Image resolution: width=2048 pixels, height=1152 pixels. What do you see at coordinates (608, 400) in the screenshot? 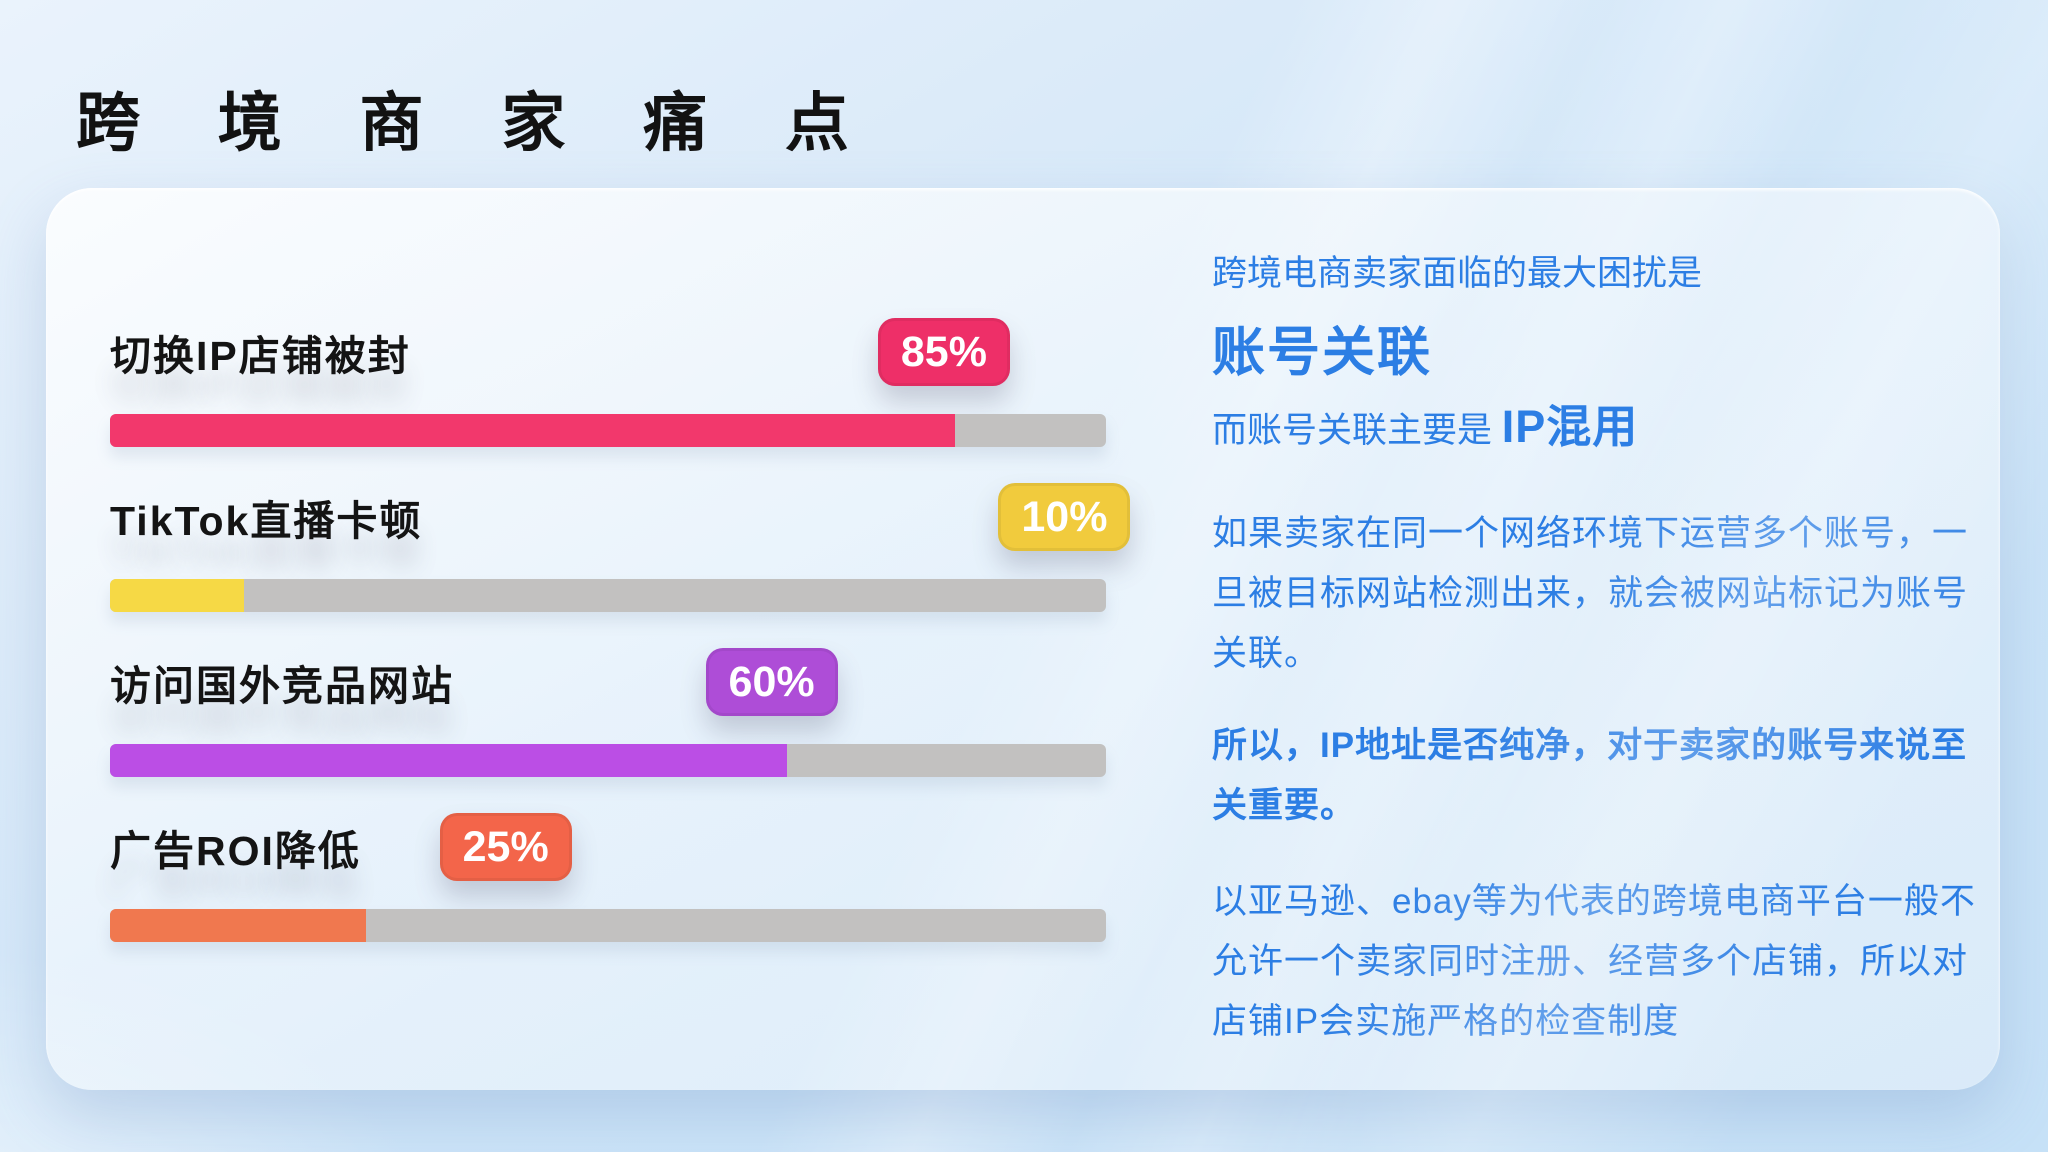
I see `bar-row: 切换IP店铺被封 85%` at bounding box center [608, 400].